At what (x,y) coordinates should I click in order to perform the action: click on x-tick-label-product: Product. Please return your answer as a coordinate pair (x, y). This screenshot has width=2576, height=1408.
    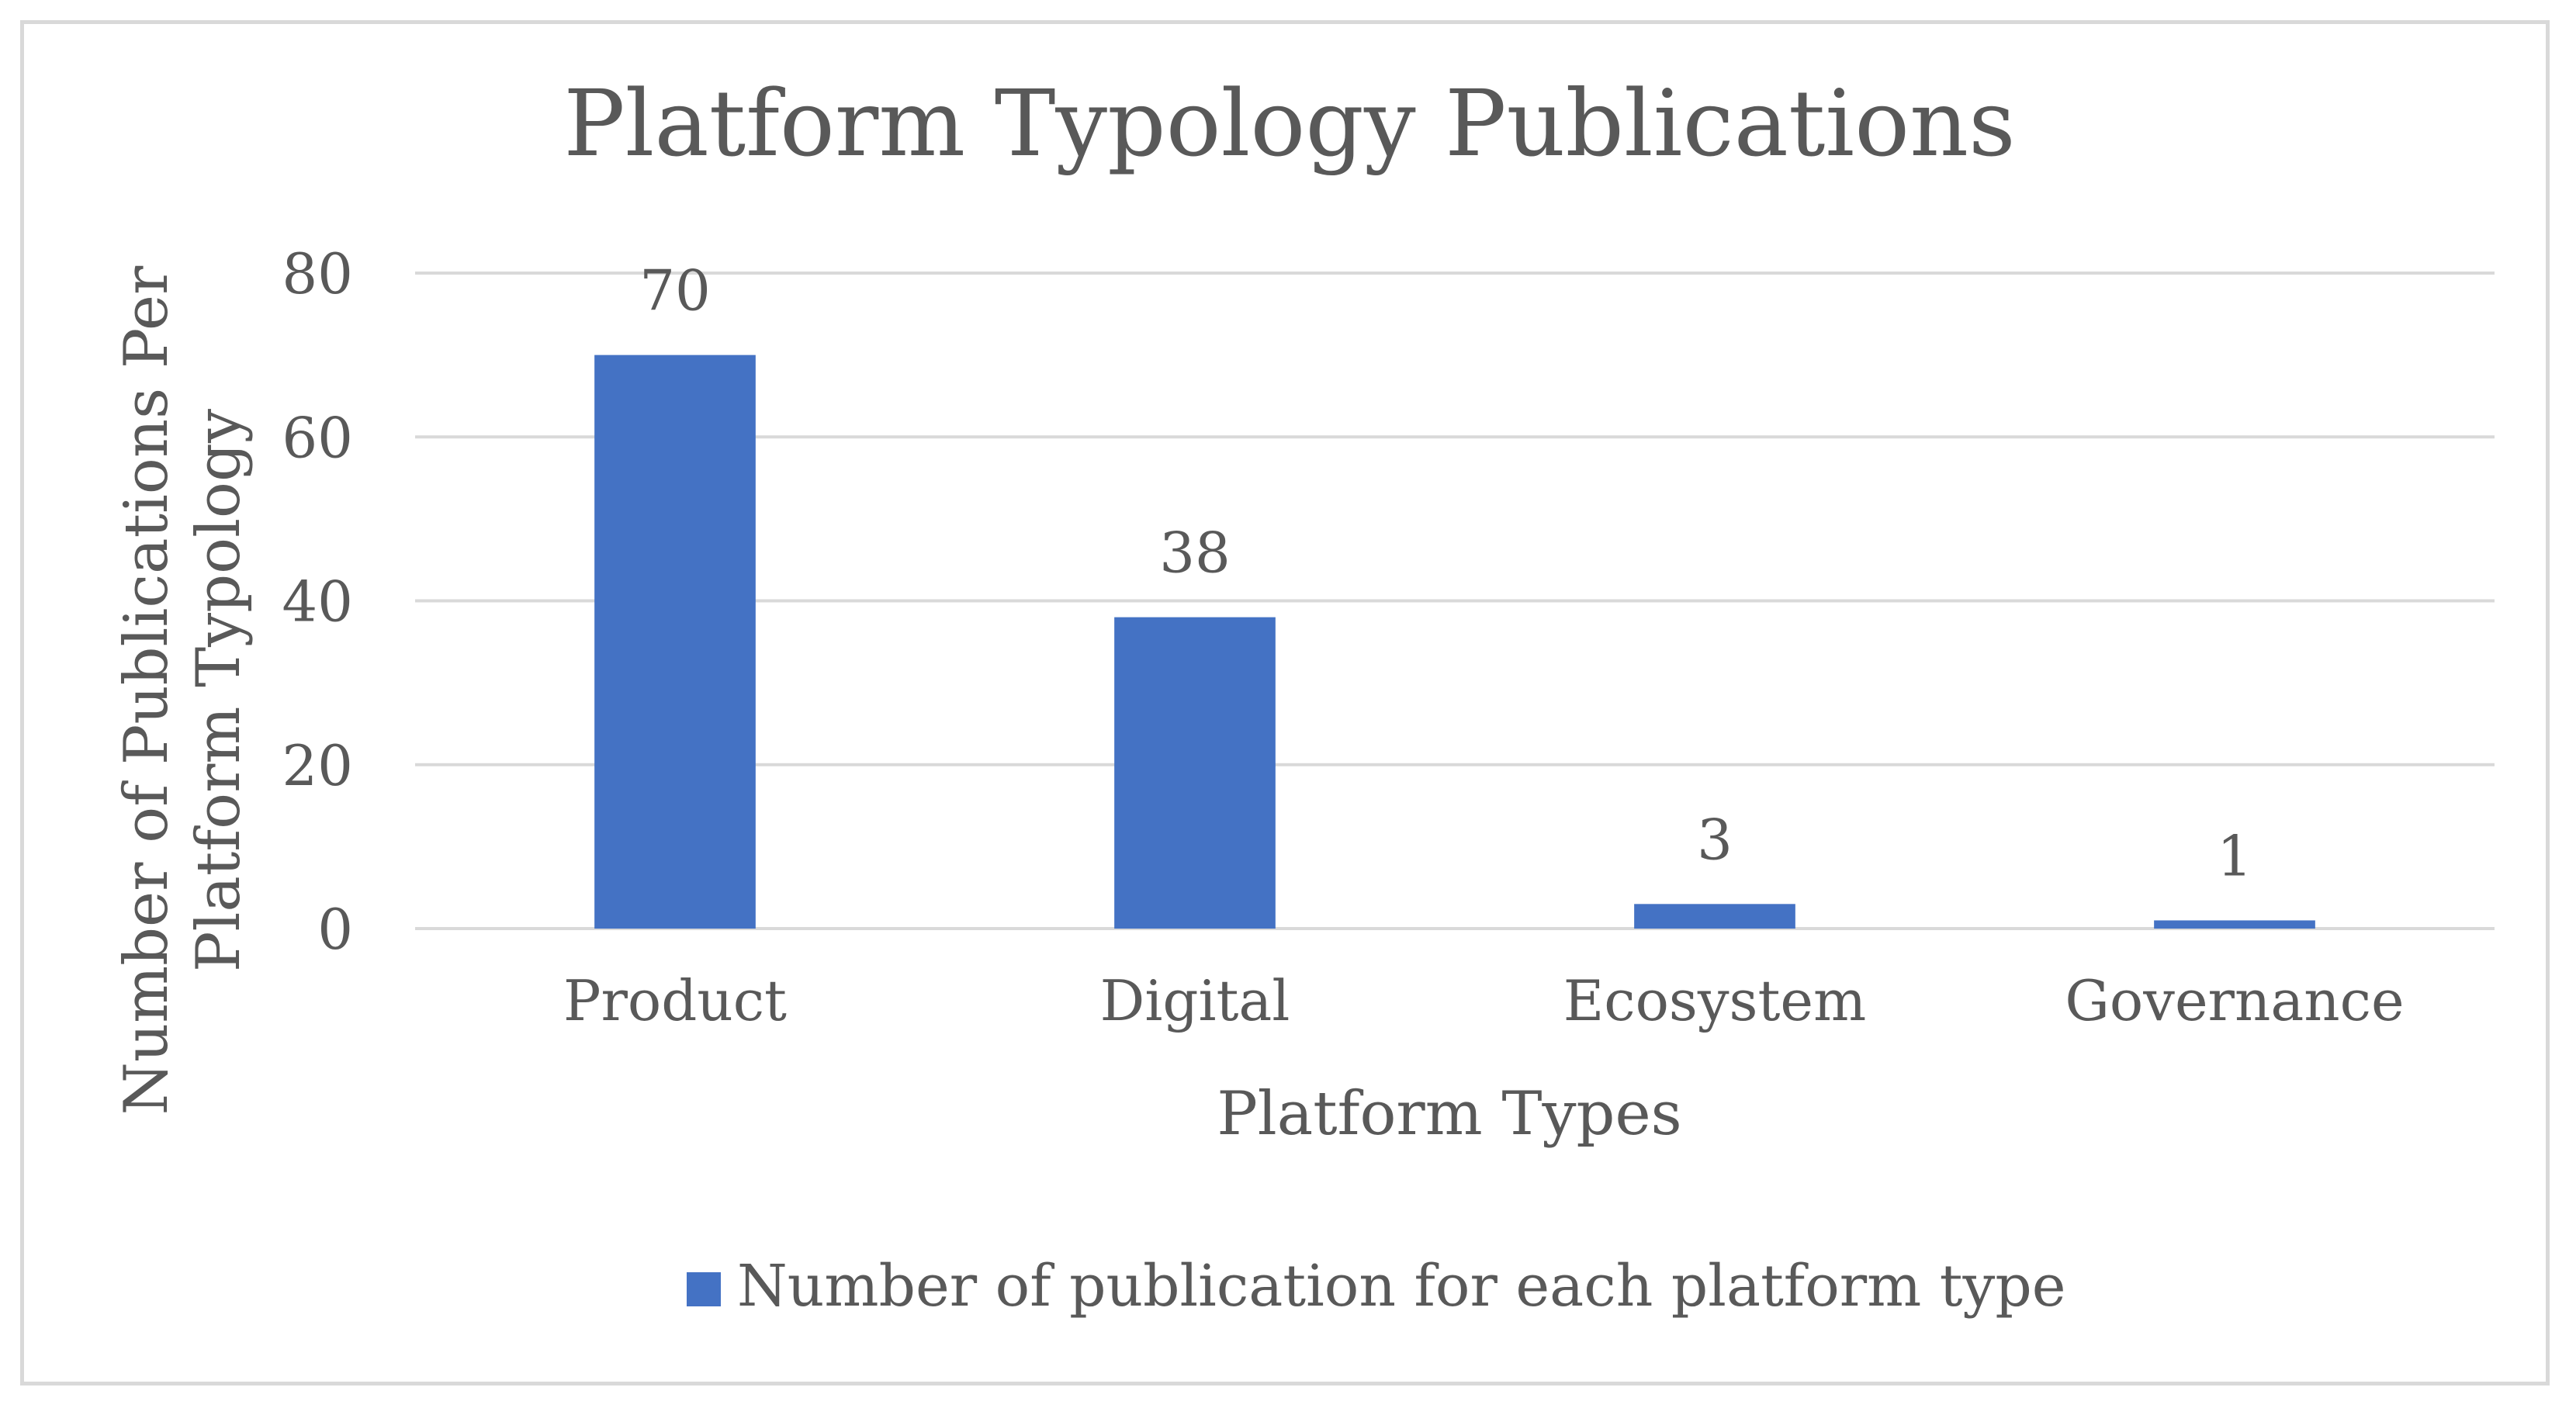
    Looking at the image, I should click on (675, 1000).